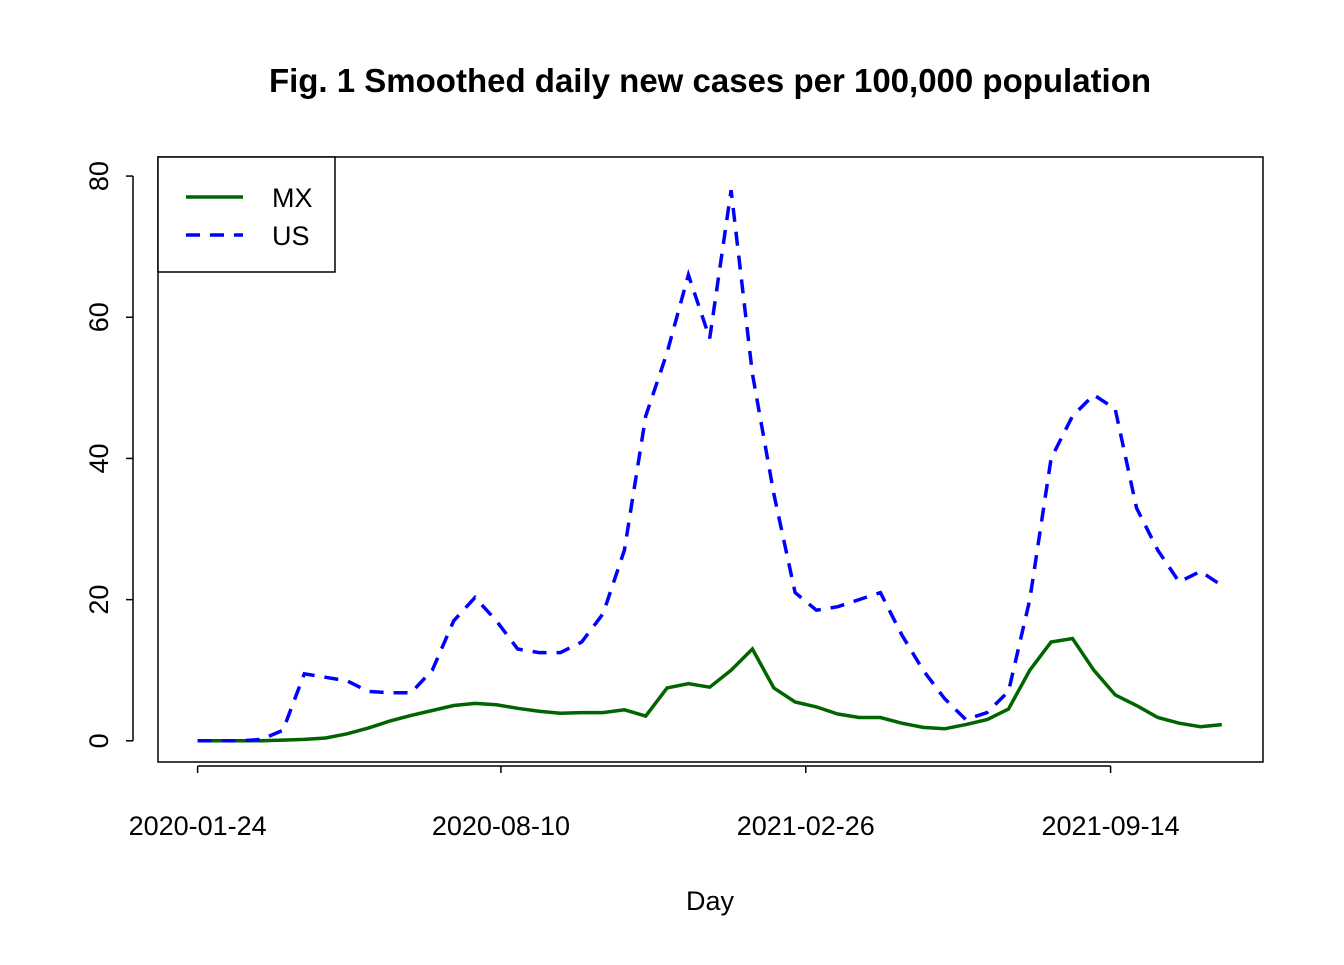 The height and width of the screenshot is (965, 1344). I want to click on x-tick-label: 2020-08-10, so click(501, 826).